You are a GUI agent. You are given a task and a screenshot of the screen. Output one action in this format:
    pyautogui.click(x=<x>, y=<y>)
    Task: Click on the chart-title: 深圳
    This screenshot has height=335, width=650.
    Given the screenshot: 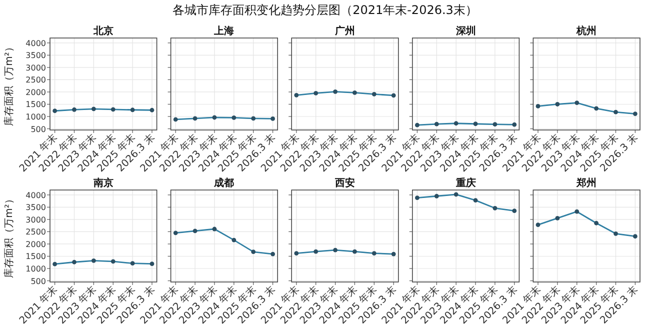 What is the action you would take?
    pyautogui.click(x=465, y=31)
    